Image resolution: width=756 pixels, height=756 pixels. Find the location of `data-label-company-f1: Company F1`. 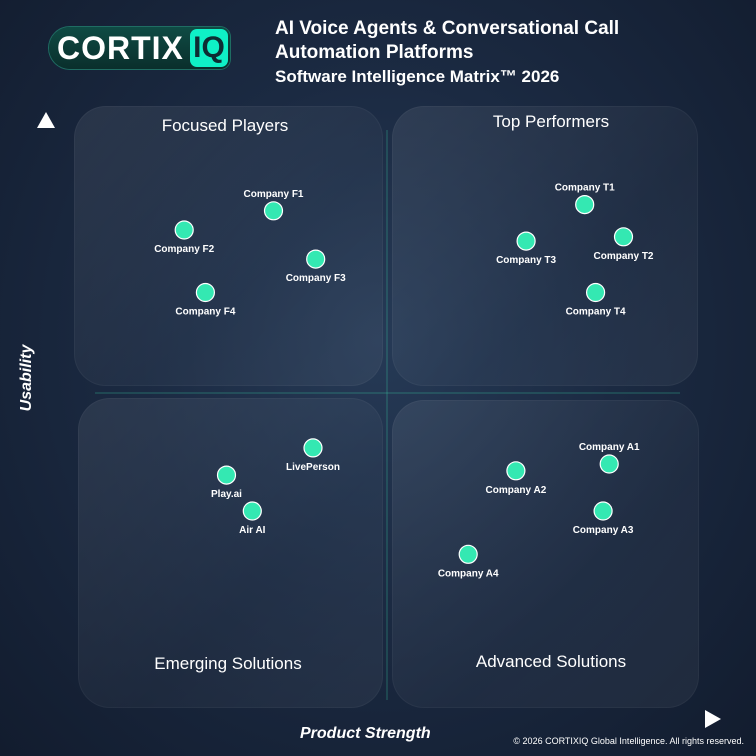

data-label-company-f1: Company F1 is located at coordinates (273, 194).